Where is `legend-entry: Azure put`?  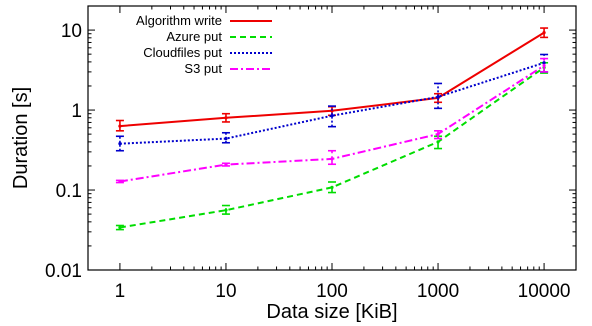
legend-entry: Azure put is located at coordinates (219, 36).